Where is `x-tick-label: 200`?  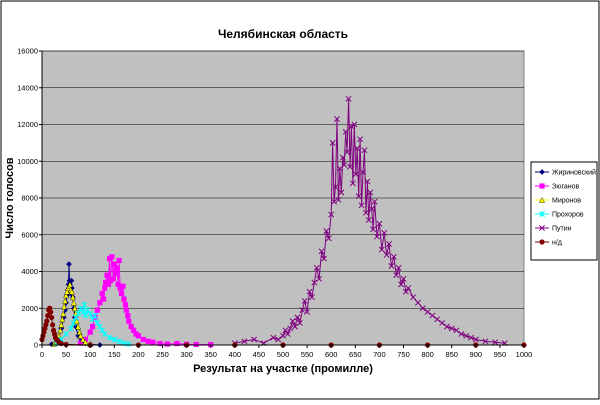
x-tick-label: 200 is located at coordinates (138, 354).